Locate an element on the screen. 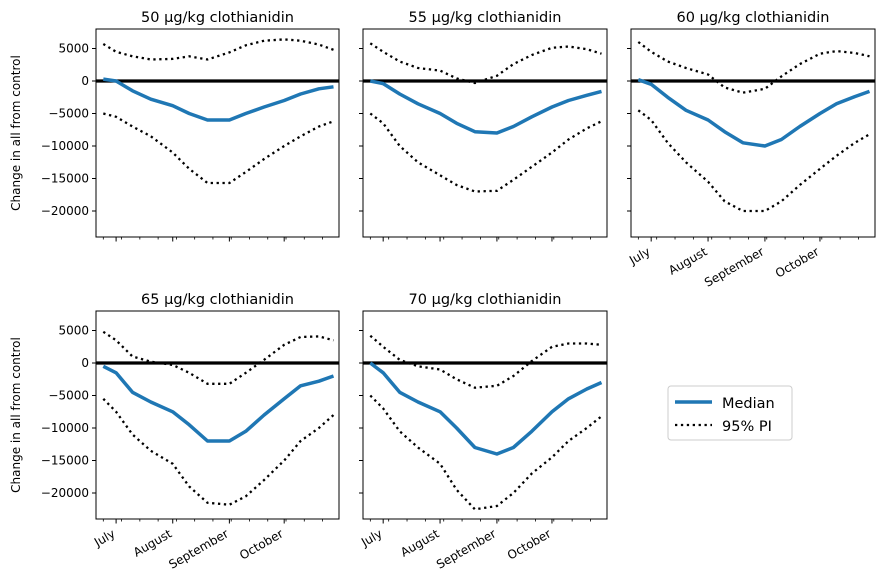 This screenshot has width=889, height=588. panel-title: 60 µg/kg clothianidin is located at coordinates (753, 18).